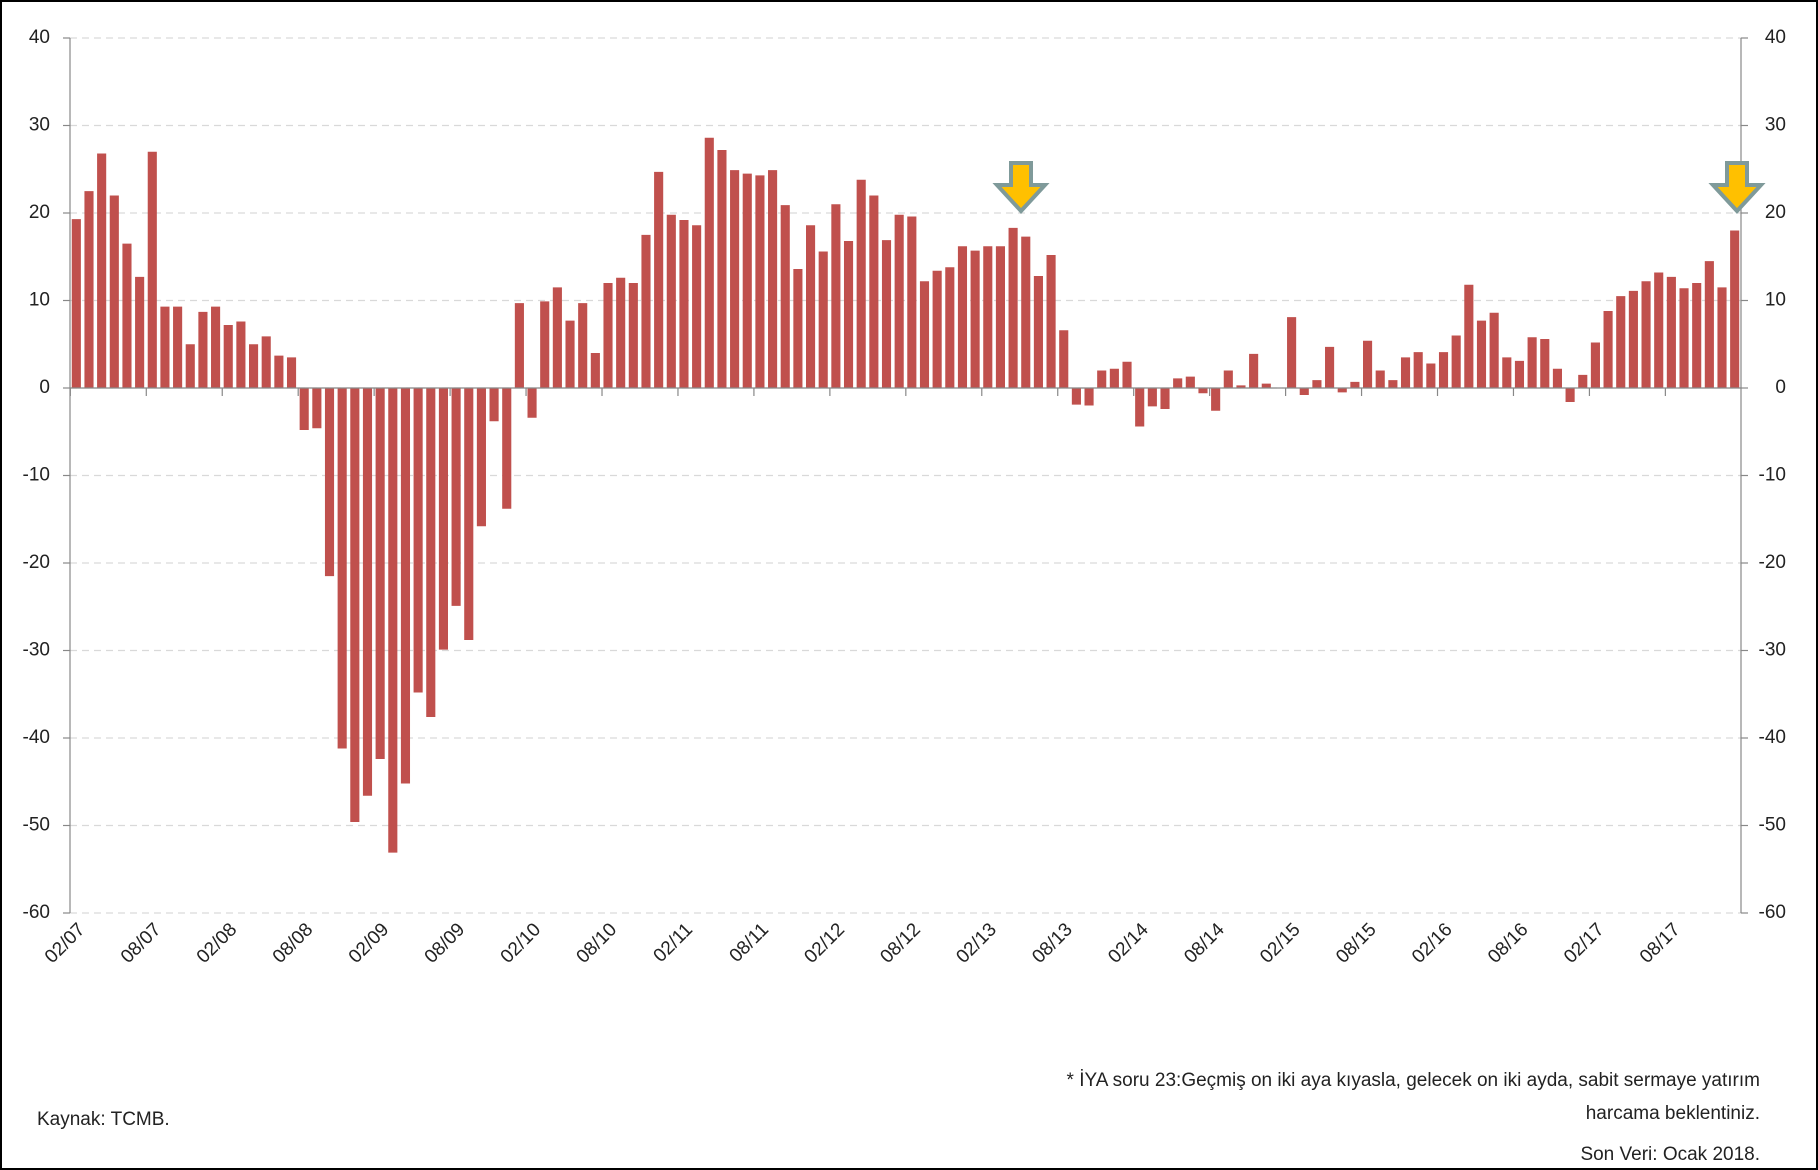 Image resolution: width=1818 pixels, height=1170 pixels. What do you see at coordinates (1280, 943) in the screenshot?
I see `x-tick-label: 02/15` at bounding box center [1280, 943].